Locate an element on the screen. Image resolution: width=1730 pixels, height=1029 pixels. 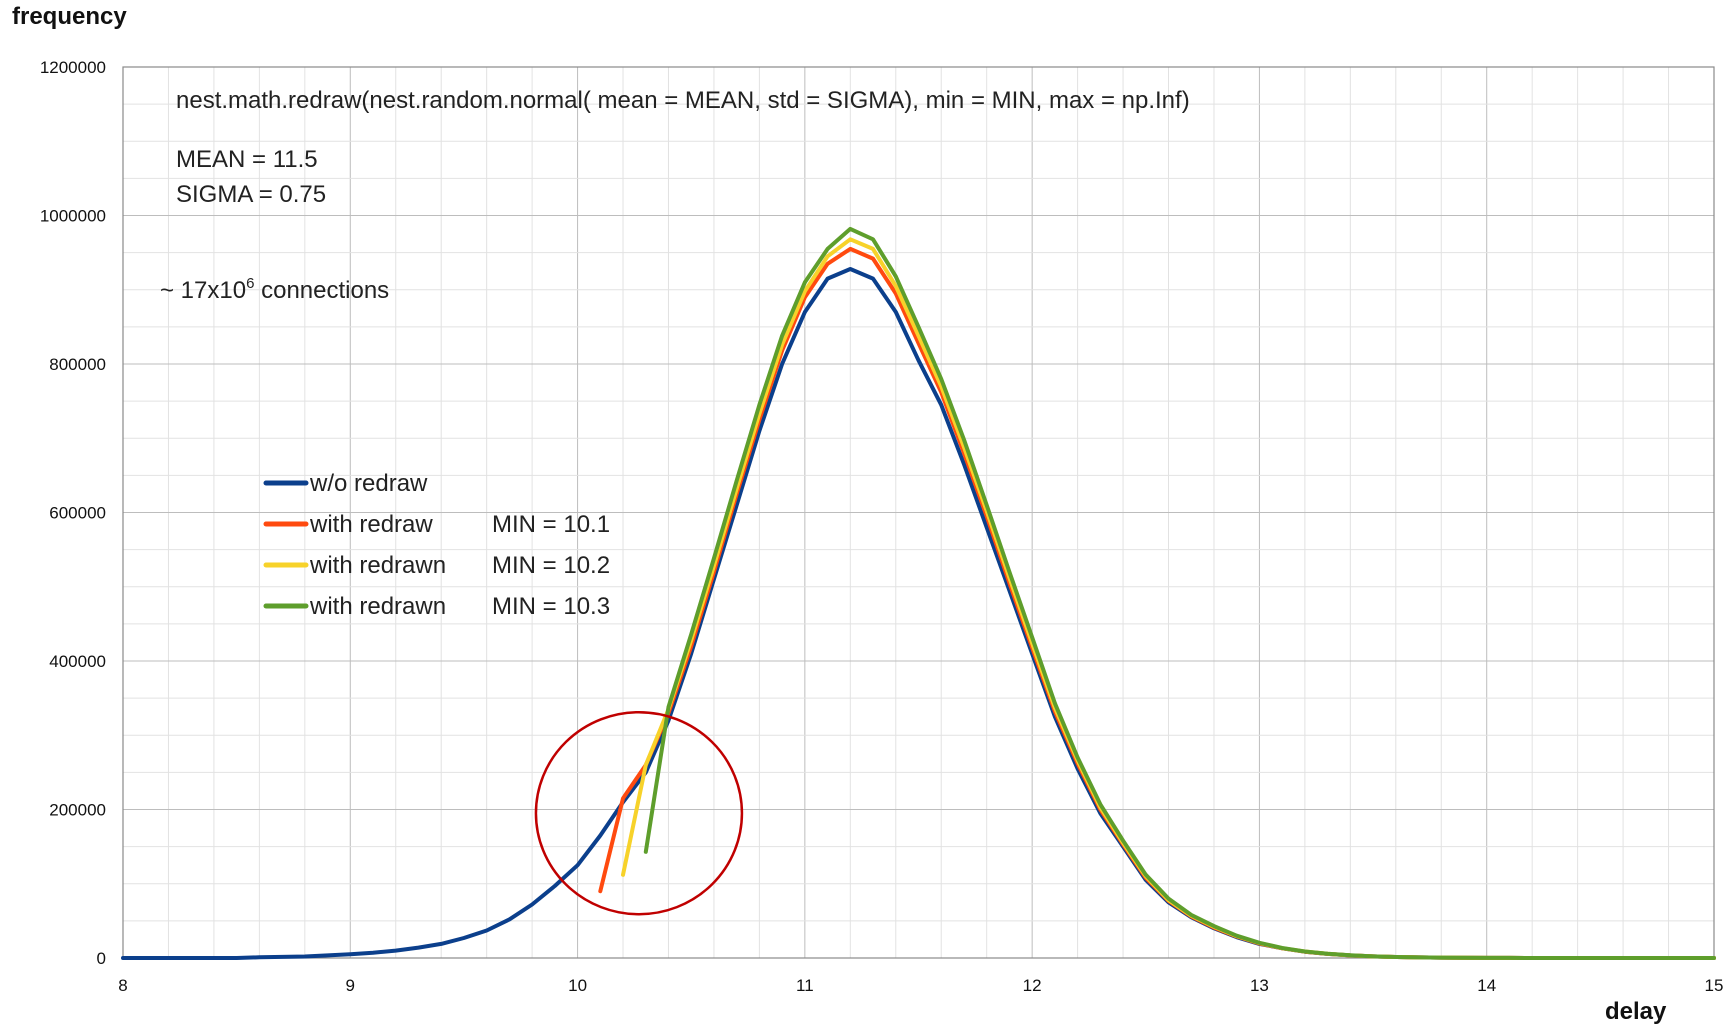
x-tick-label: 10 is located at coordinates (577, 985).